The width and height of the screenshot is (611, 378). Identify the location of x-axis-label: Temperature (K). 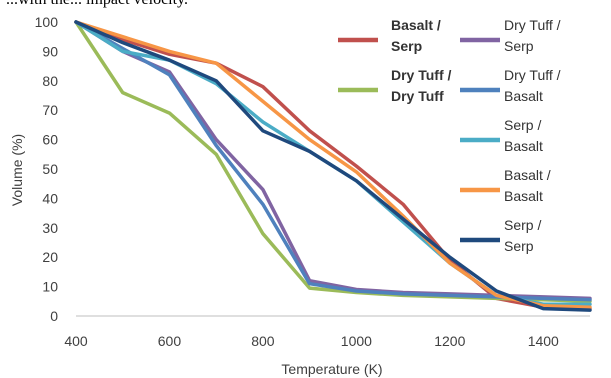
(331, 369).